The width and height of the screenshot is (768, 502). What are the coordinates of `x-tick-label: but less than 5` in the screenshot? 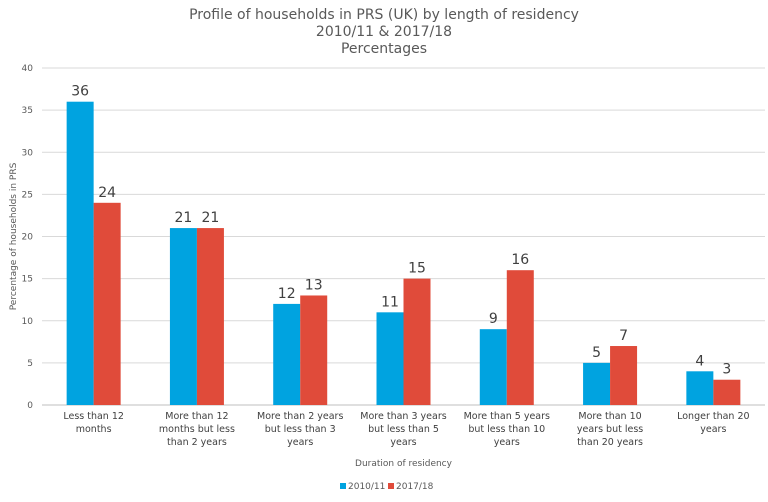 It's located at (403, 429).